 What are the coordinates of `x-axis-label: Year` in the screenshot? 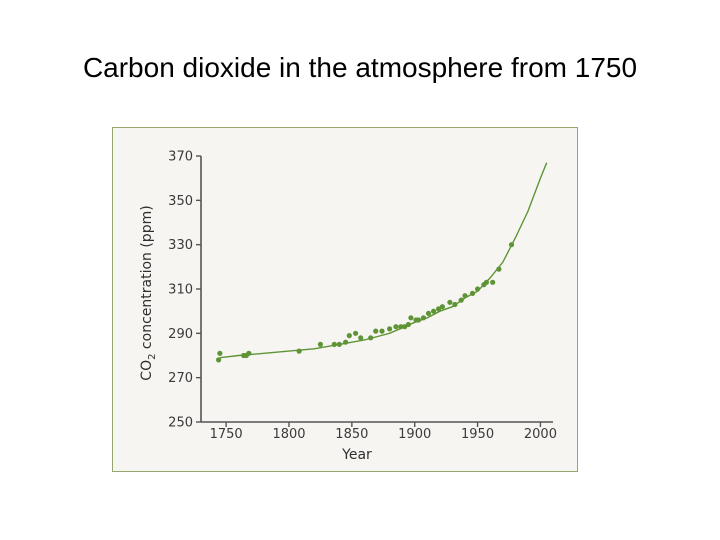 It's located at (356, 455).